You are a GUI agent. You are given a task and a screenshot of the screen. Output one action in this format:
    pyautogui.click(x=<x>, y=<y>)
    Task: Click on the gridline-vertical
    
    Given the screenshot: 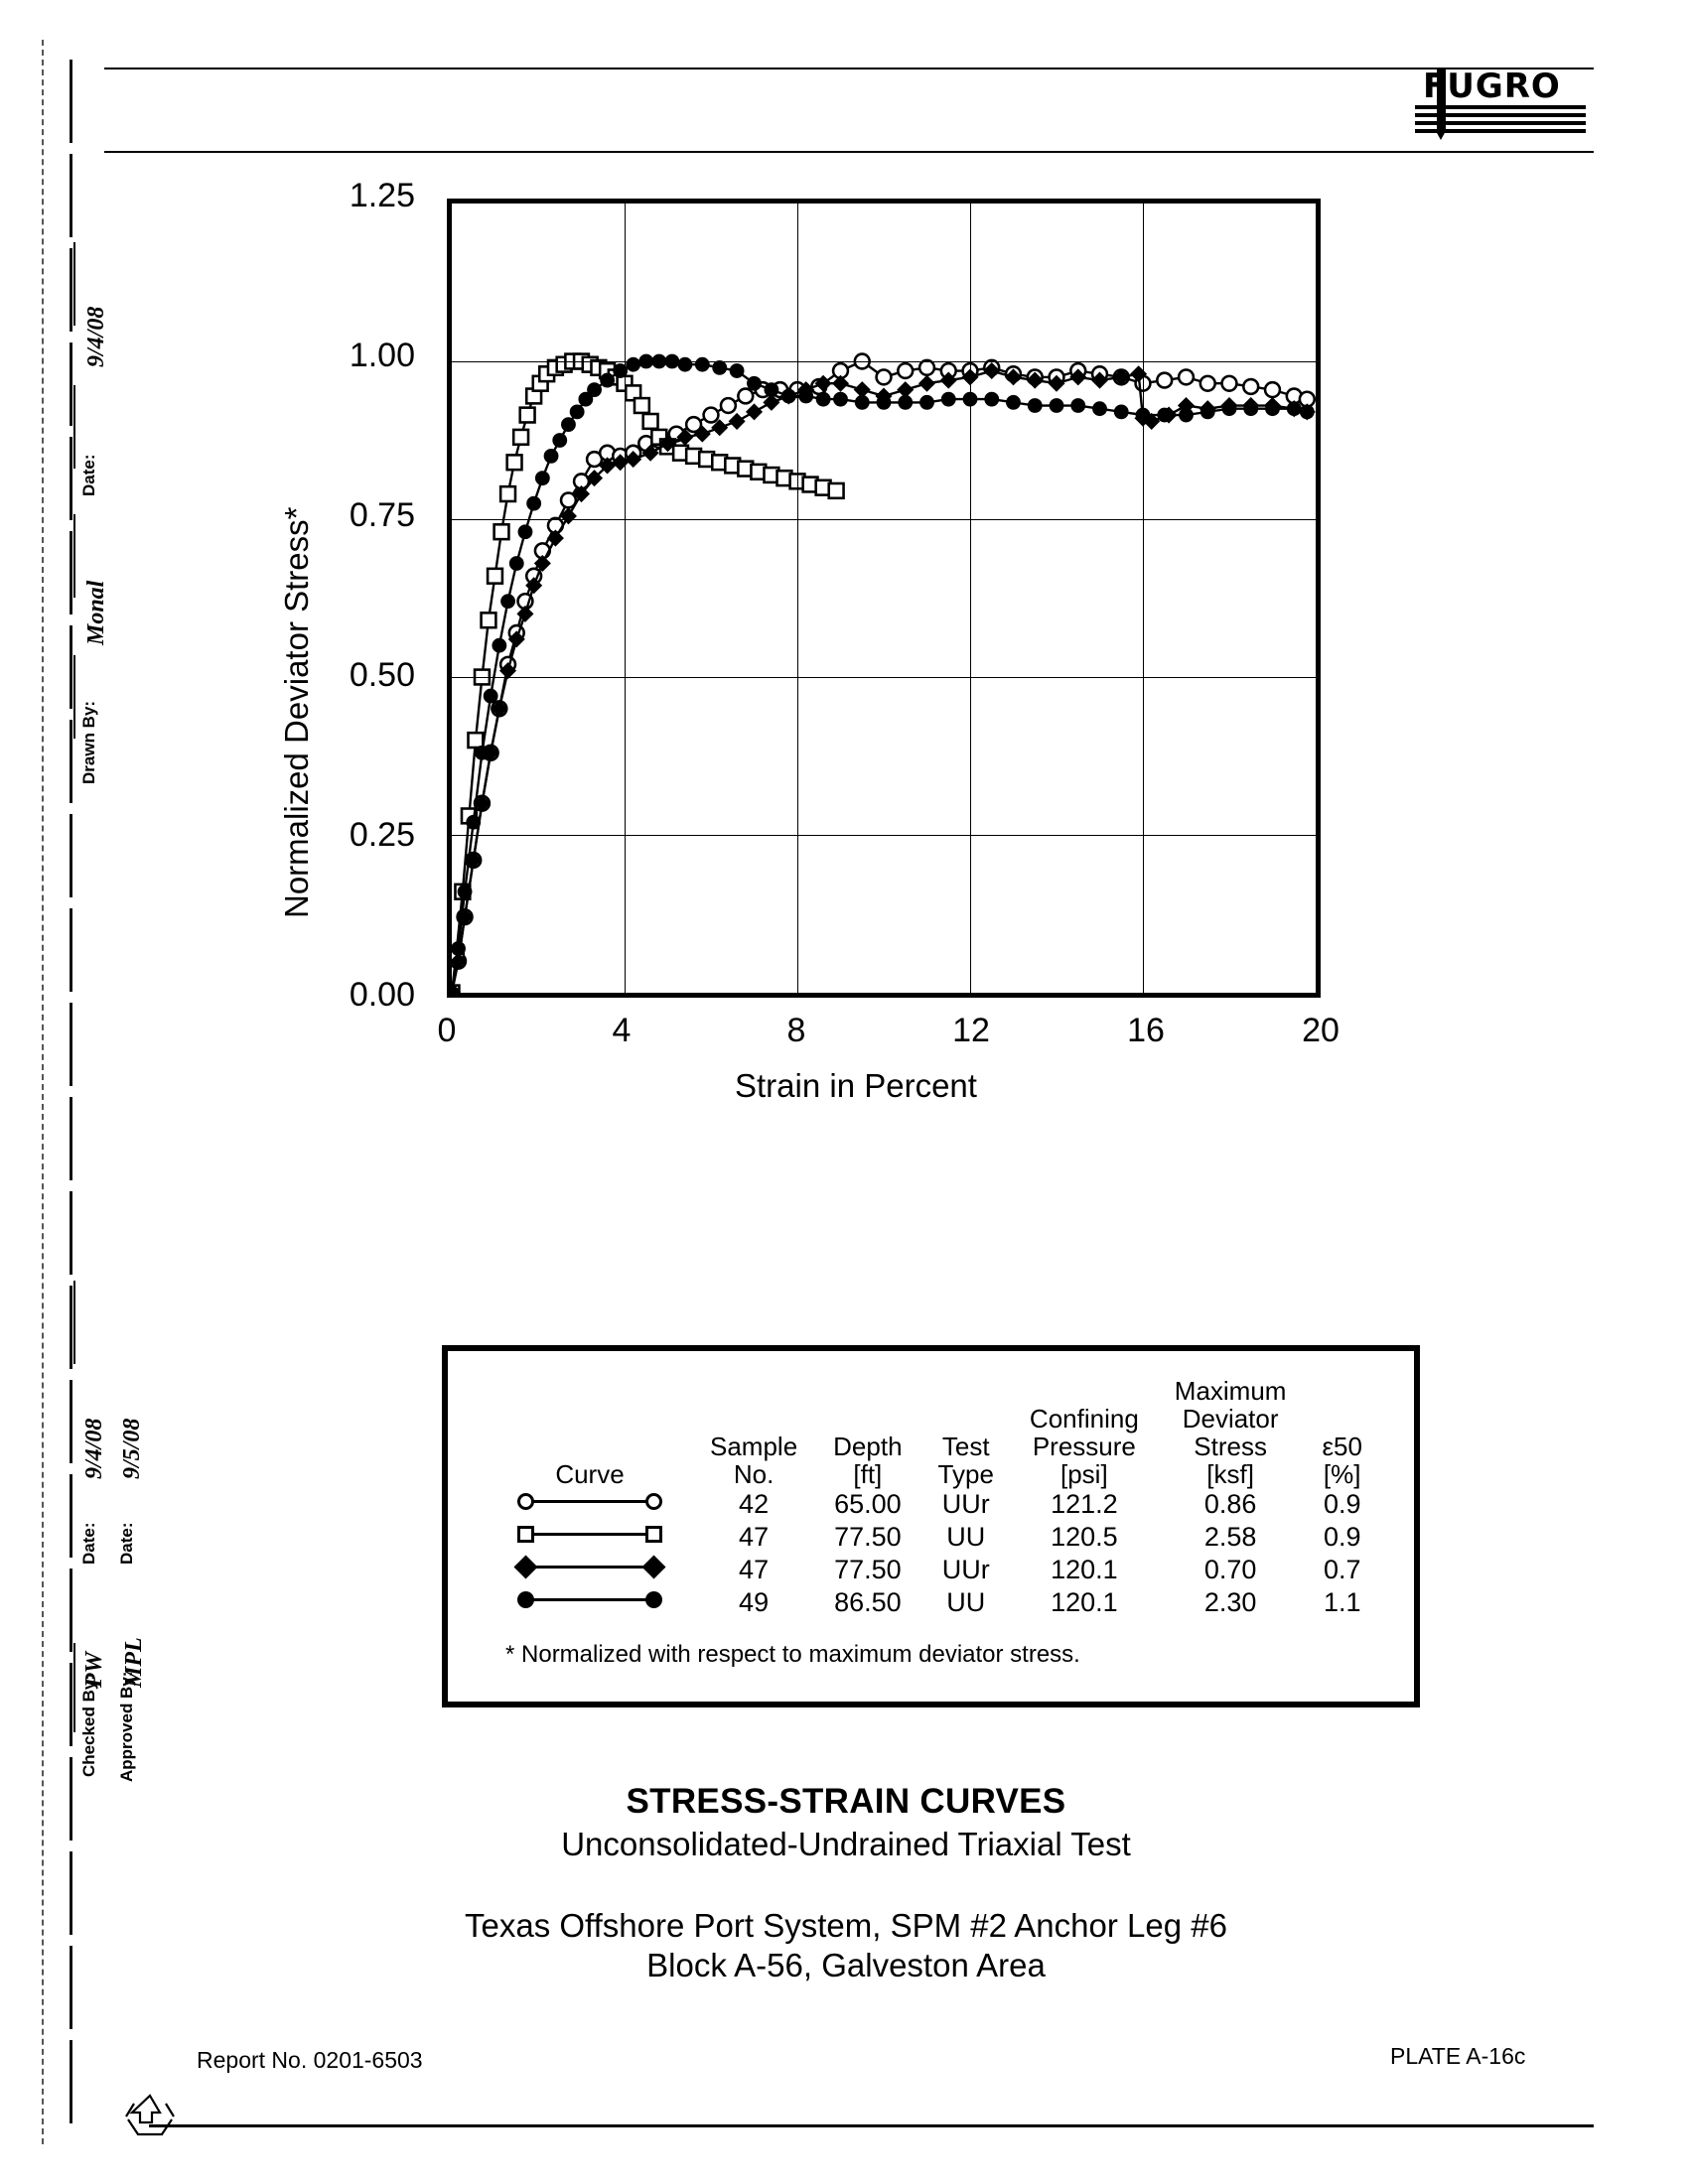 What is the action you would take?
    pyautogui.click(x=797, y=598)
    